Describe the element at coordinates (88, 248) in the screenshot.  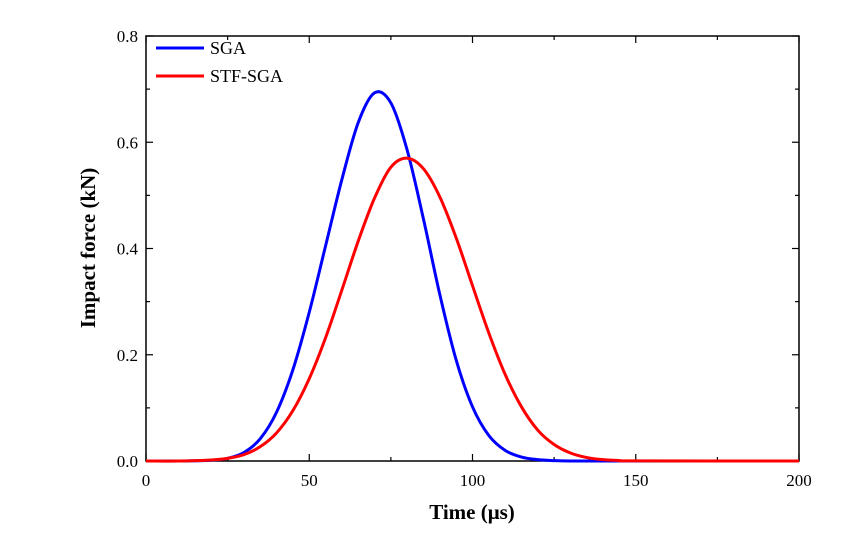
I see `y-axis-title: Impact force (kN)` at that location.